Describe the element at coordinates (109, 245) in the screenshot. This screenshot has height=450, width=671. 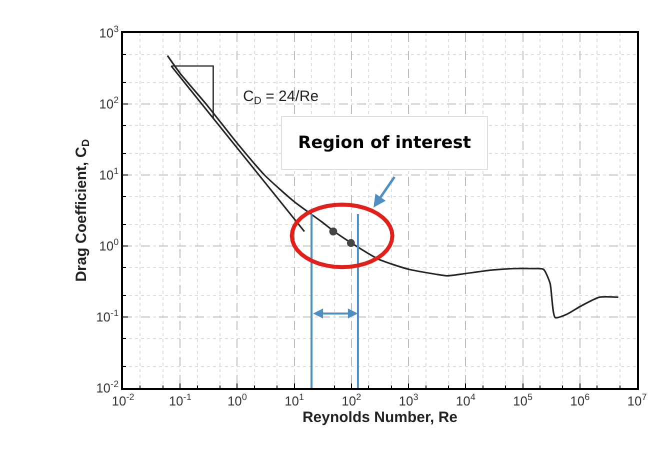
I see `y-tick-label: 10$^{0}$` at that location.